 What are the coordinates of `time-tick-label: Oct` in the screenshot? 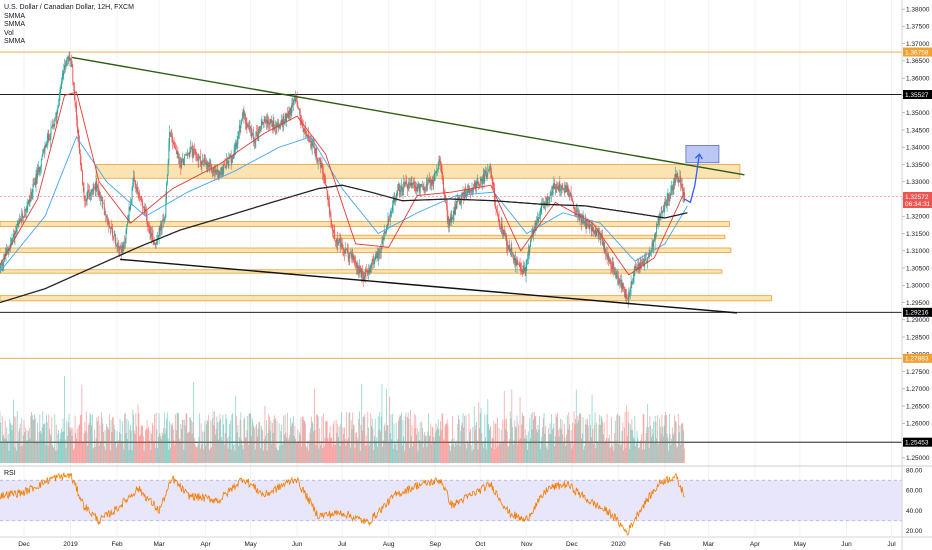 It's located at (480, 544).